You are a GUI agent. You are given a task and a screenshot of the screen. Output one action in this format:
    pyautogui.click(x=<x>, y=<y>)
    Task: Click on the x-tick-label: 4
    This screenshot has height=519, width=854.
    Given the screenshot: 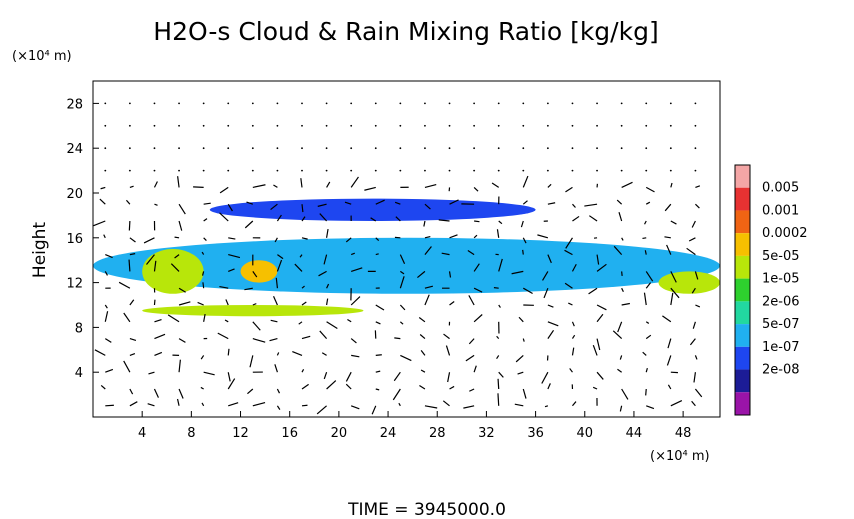 What is the action you would take?
    pyautogui.click(x=142, y=433)
    